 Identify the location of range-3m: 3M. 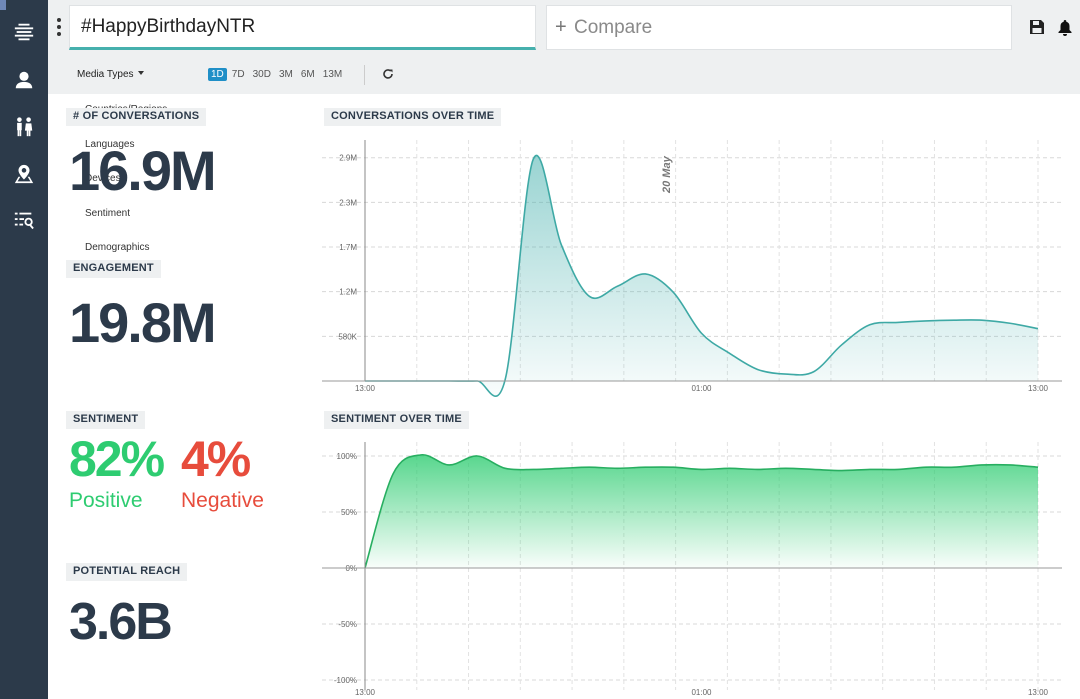
(285, 74).